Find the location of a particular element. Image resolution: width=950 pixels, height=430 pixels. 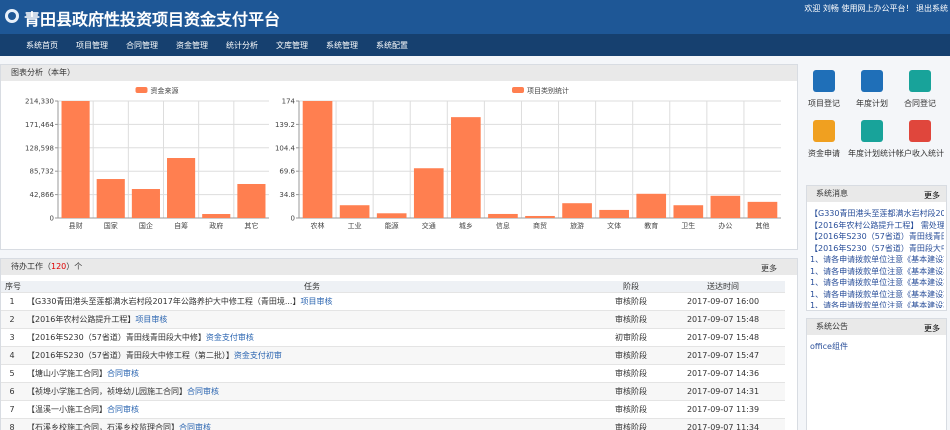

user-info: 欢迎 刘畅 使用网上办公平台！ 退出系统 is located at coordinates (876, 8).